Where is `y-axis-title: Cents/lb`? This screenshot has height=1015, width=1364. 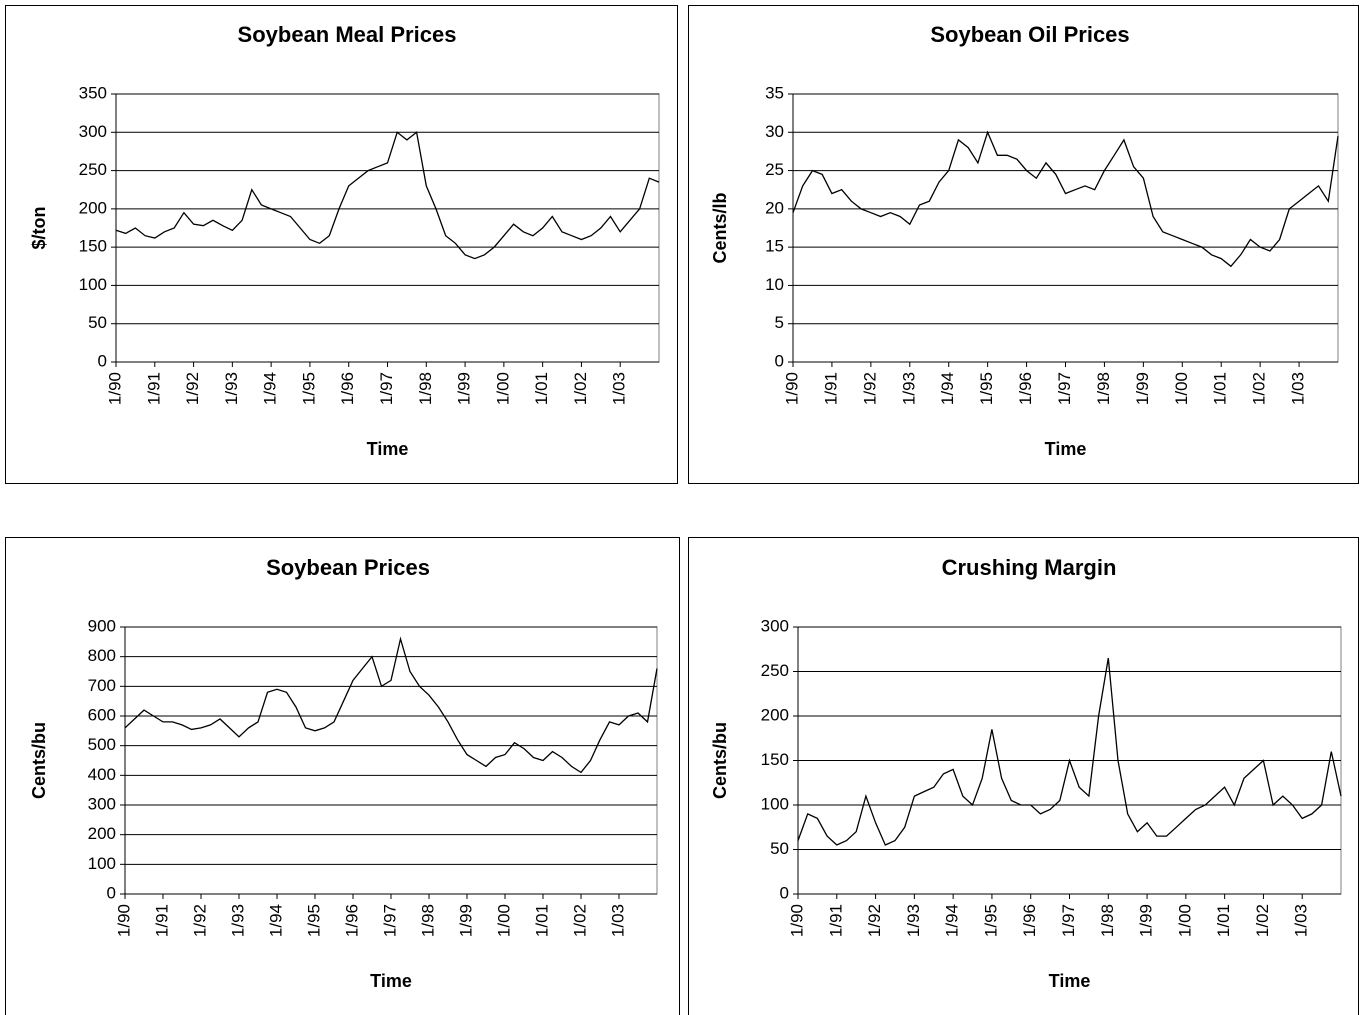
y-axis-title: Cents/lb is located at coordinates (720, 227).